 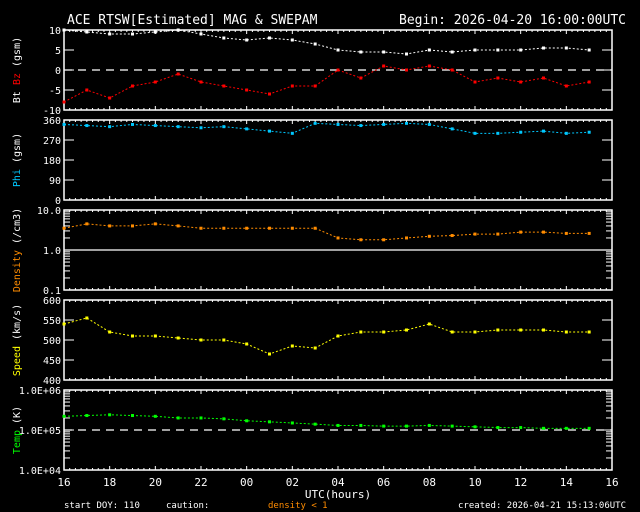 I want to click on series-bz, so click(x=326, y=84).